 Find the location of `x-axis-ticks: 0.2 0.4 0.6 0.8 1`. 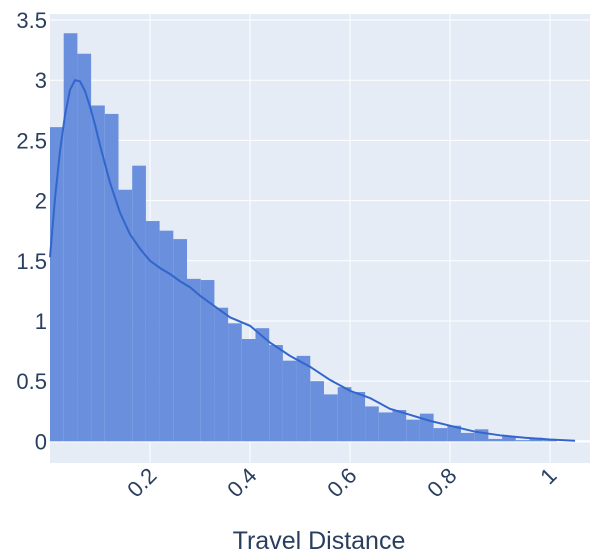

x-axis-ticks: 0.2 0.4 0.6 0.8 1 is located at coordinates (341, 482).